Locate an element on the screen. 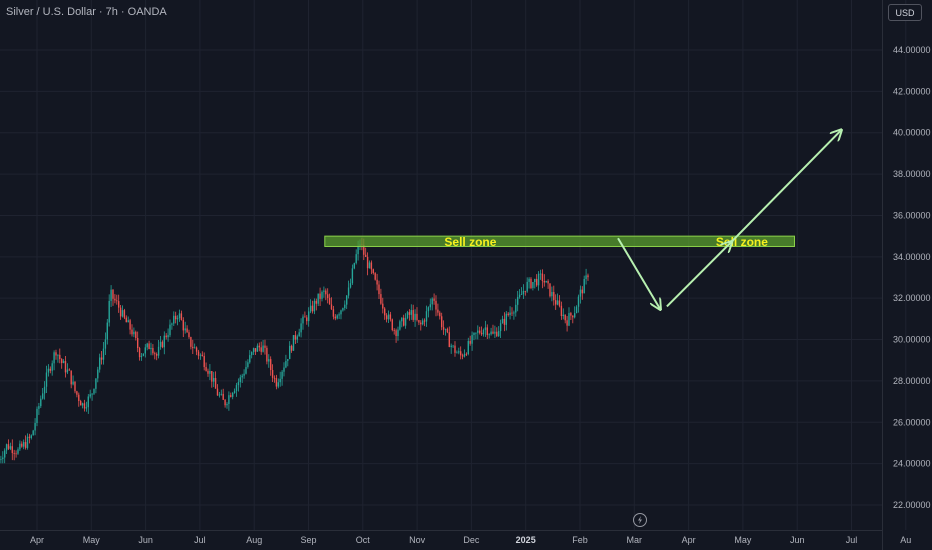 This screenshot has width=932, height=550. x-tick-label: Nov is located at coordinates (417, 540).